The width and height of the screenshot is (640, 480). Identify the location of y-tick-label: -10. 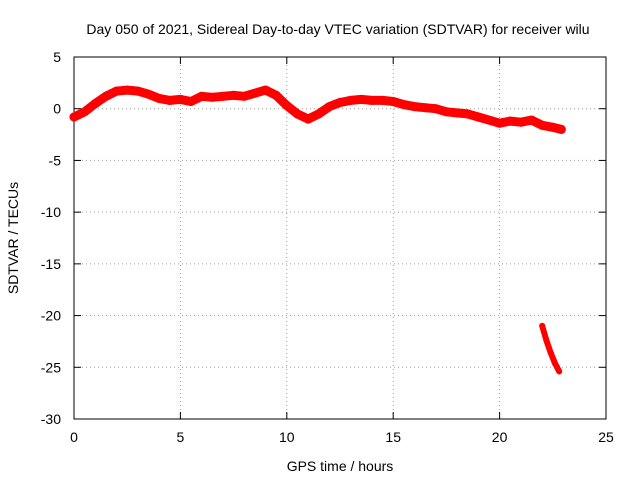
(51, 212).